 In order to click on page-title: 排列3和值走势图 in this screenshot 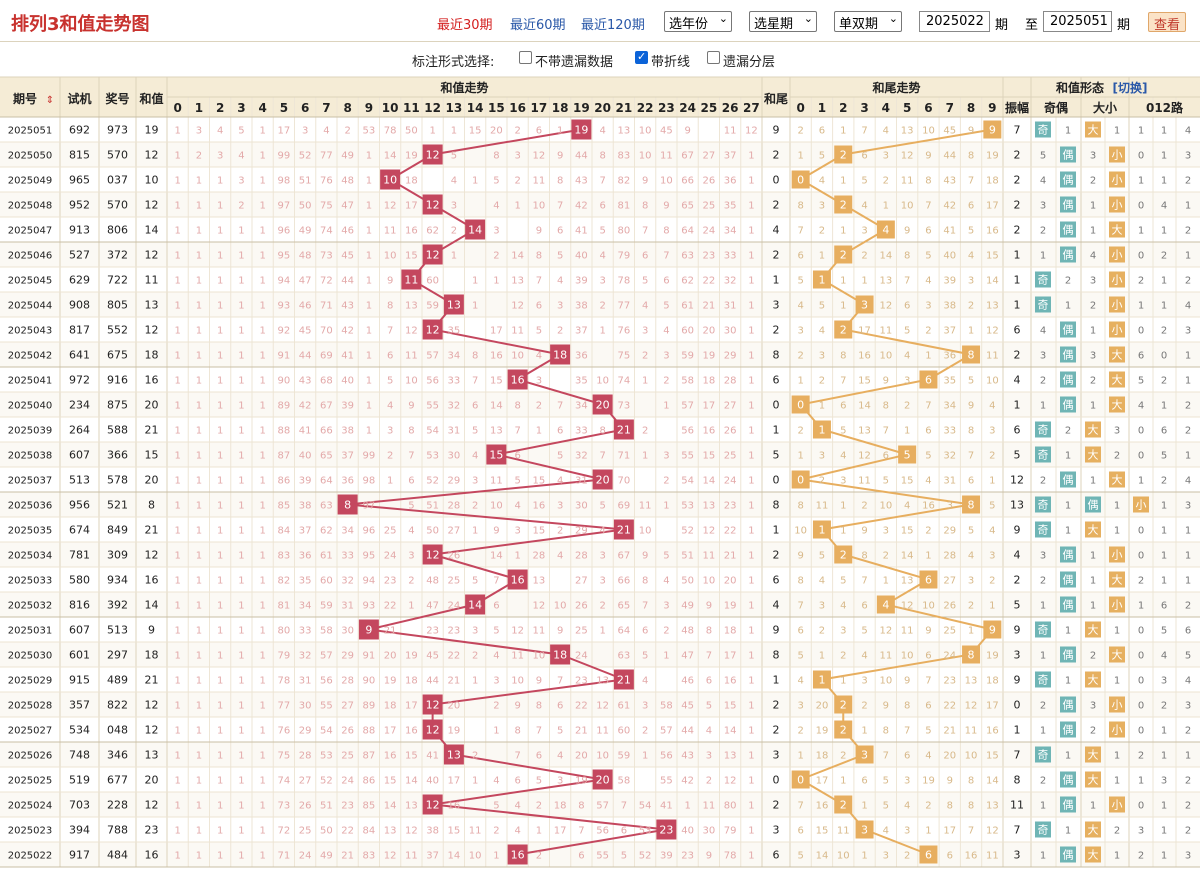, I will do `click(80, 24)`.